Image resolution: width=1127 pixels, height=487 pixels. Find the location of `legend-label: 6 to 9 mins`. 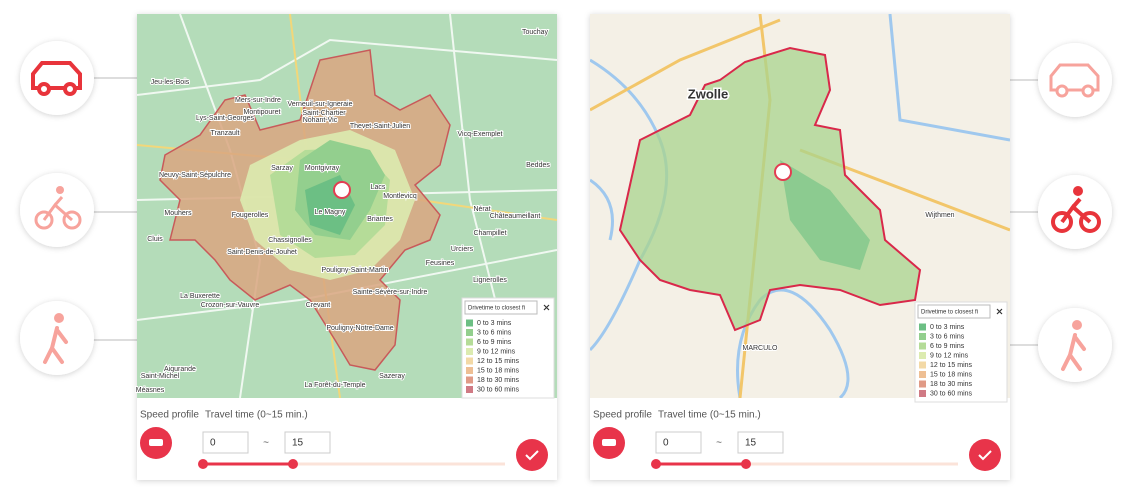

legend-label: 6 to 9 mins is located at coordinates (947, 346).